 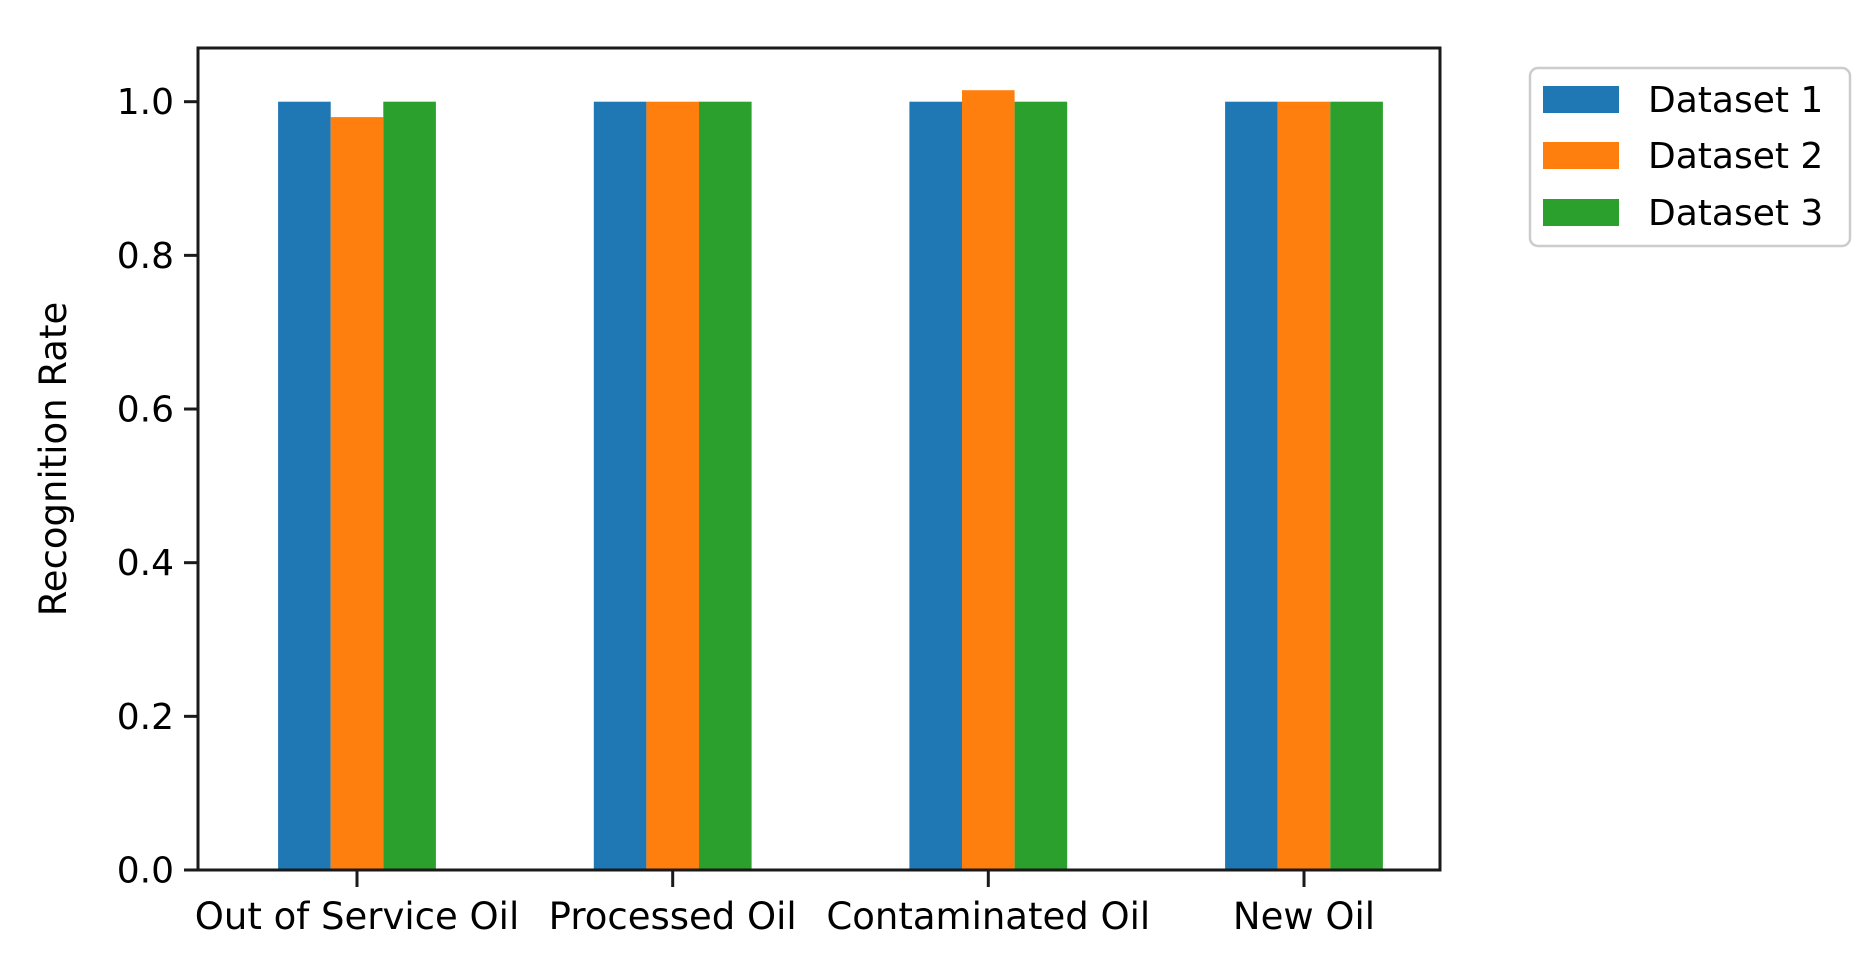 I want to click on y-tick-label: 0.2, so click(x=145, y=717).